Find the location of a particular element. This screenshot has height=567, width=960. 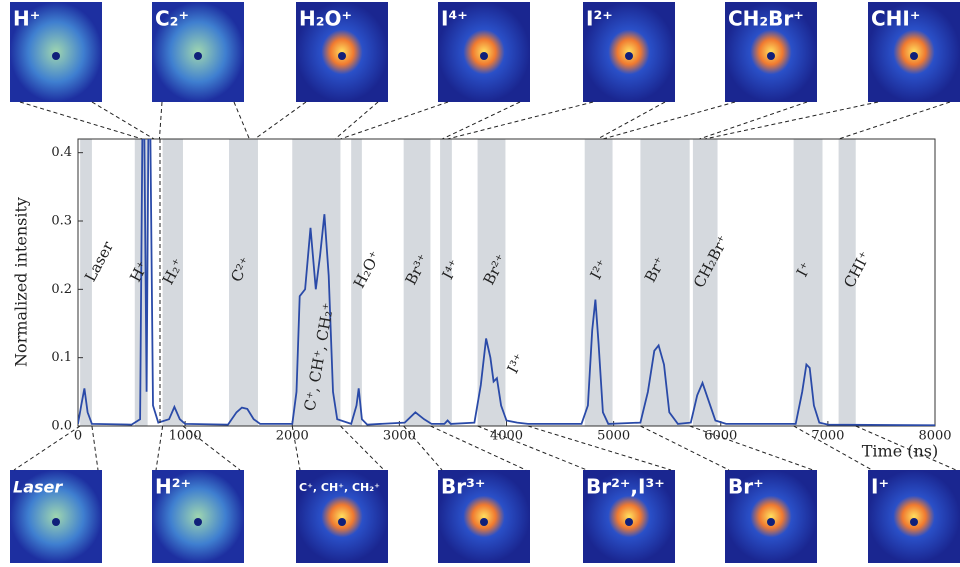

top-thumbnail: CH₂Br⁺ is located at coordinates (771, 52).